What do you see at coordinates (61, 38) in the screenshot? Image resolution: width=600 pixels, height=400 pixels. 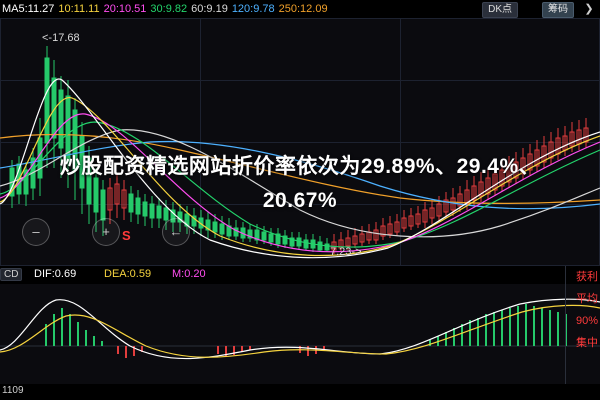 I see `high-price-label: <-17.68` at bounding box center [61, 38].